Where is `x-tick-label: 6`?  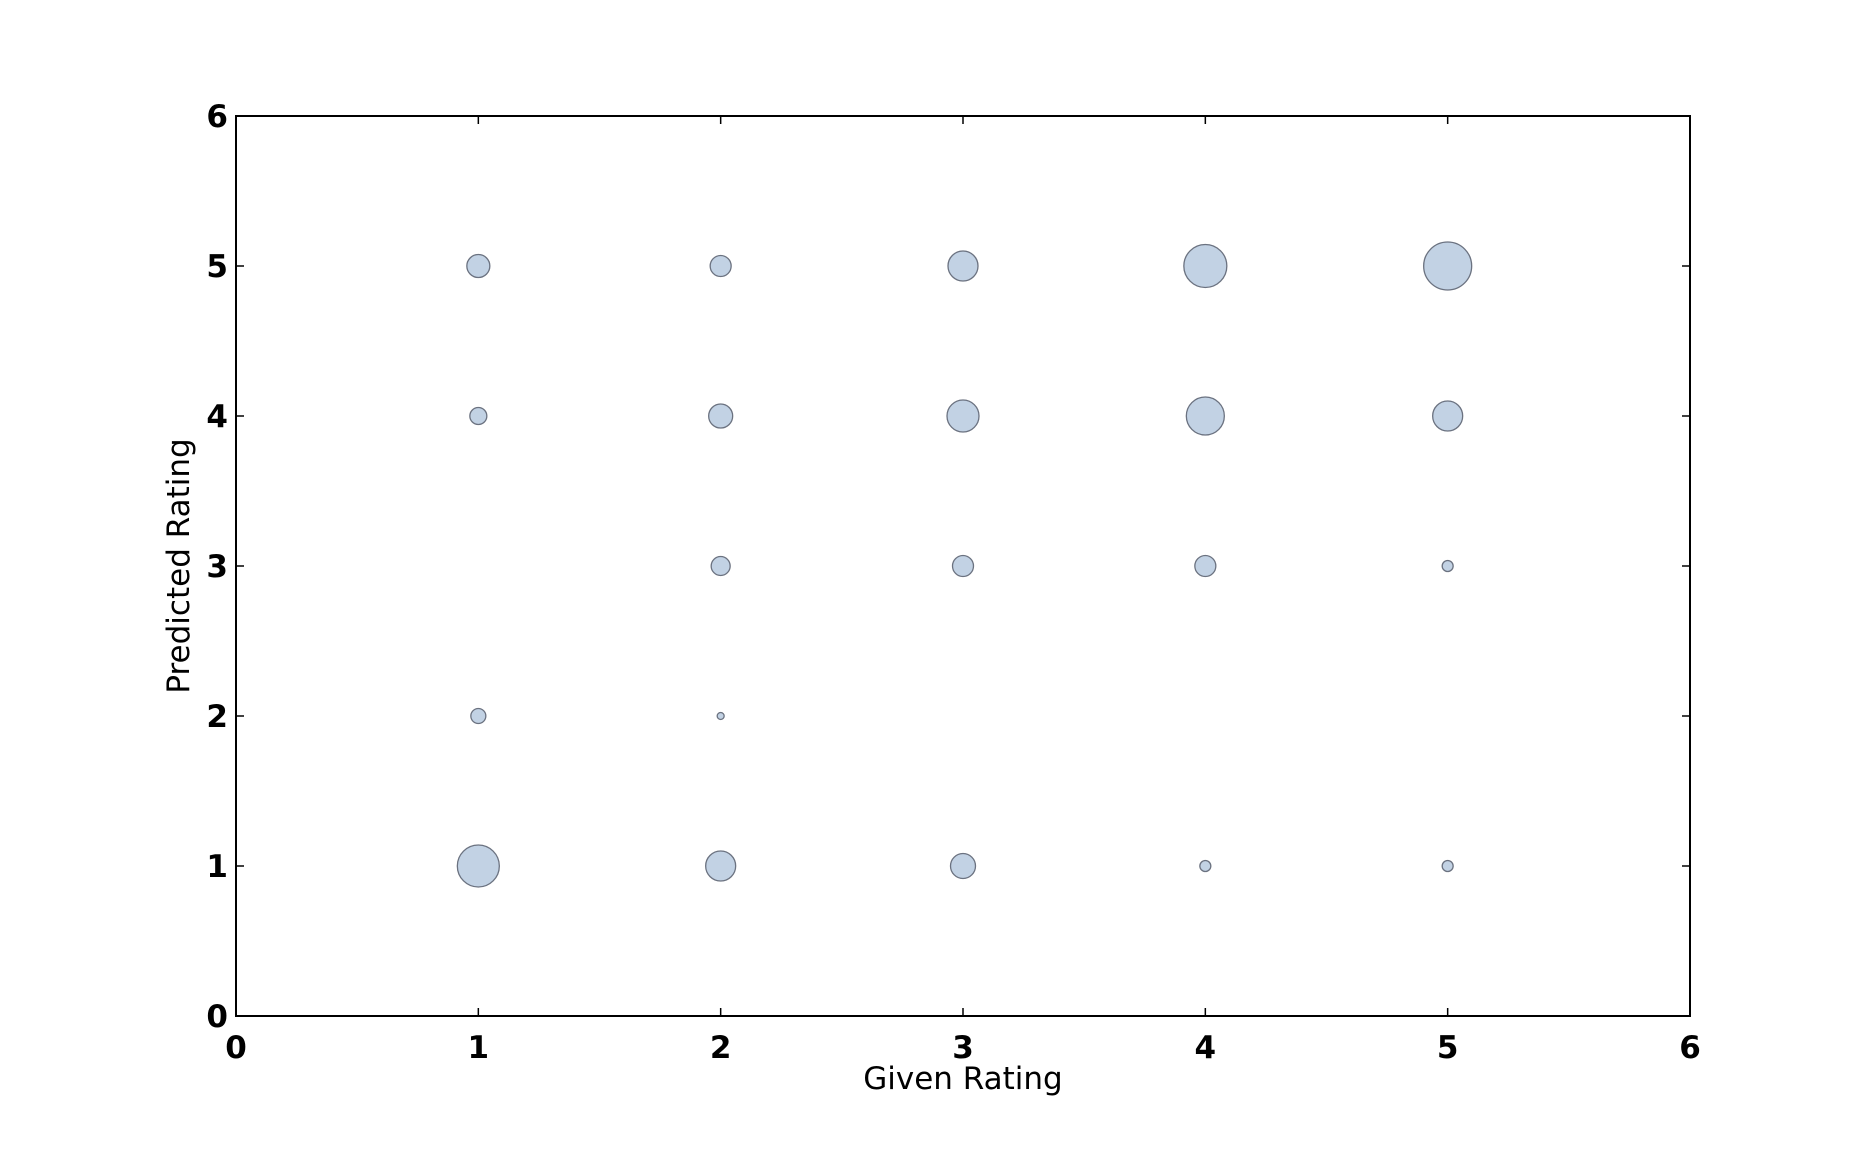
x-tick-label: 6 is located at coordinates (1690, 1048).